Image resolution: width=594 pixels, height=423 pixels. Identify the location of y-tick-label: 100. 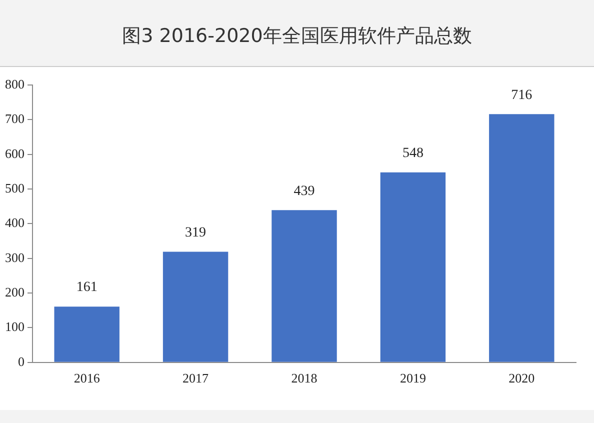
(14, 326).